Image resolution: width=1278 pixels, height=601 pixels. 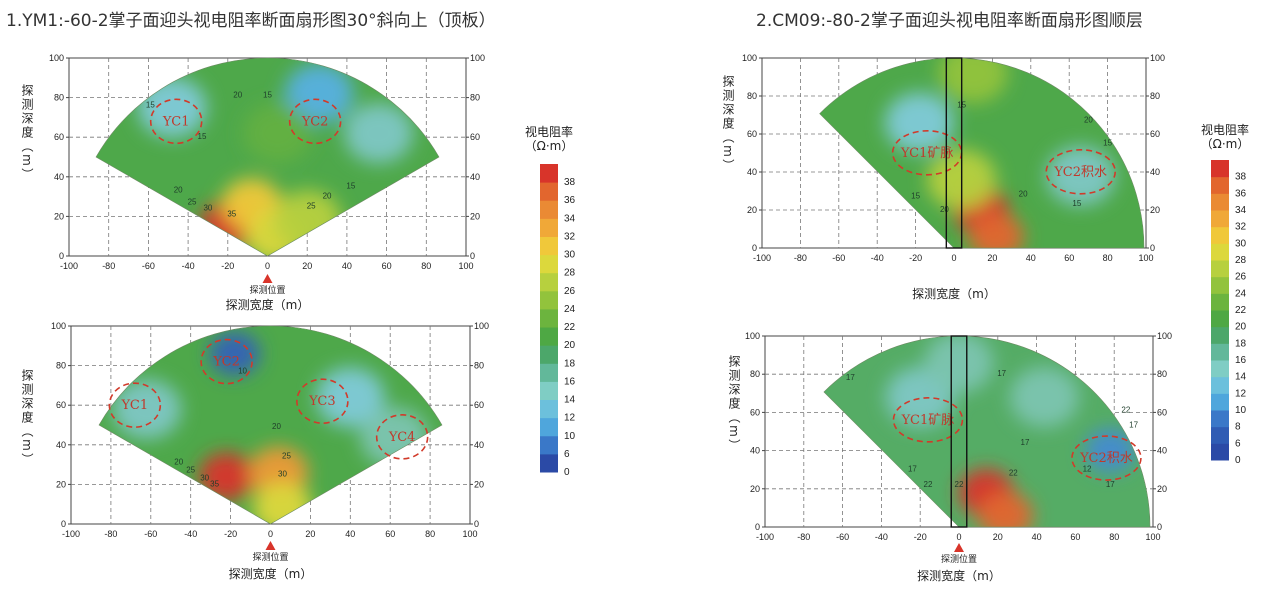 I want to click on x-axis-label: 探测宽度（m）, so click(x=271, y=573).